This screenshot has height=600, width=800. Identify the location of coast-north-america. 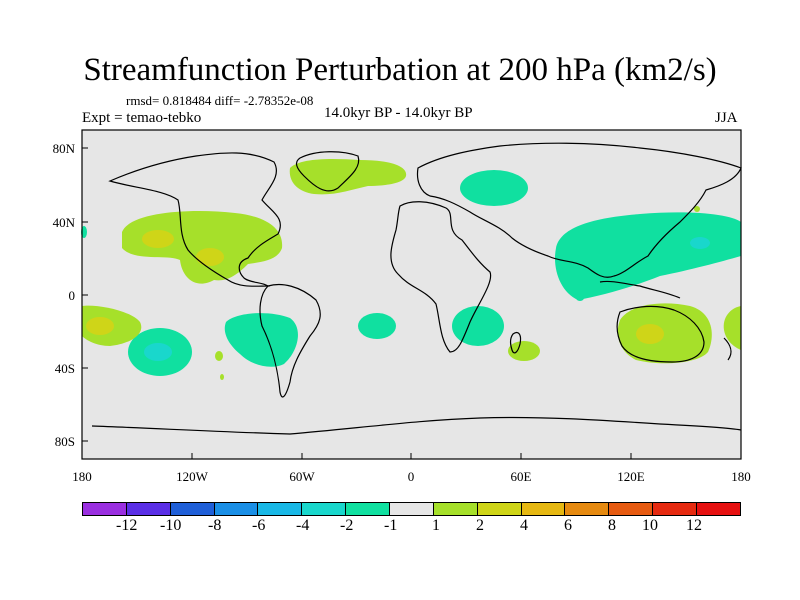
(194, 219).